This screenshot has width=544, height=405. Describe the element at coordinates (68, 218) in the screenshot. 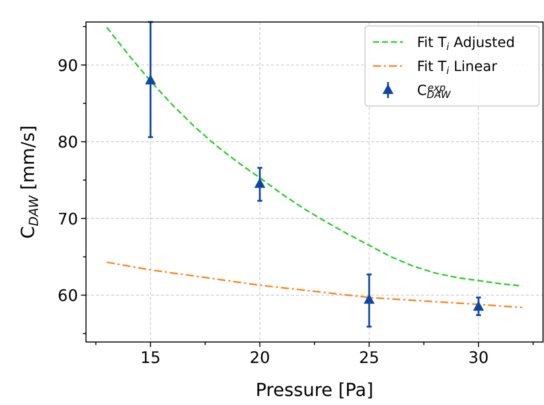

I see `y-tick-label: 70` at that location.